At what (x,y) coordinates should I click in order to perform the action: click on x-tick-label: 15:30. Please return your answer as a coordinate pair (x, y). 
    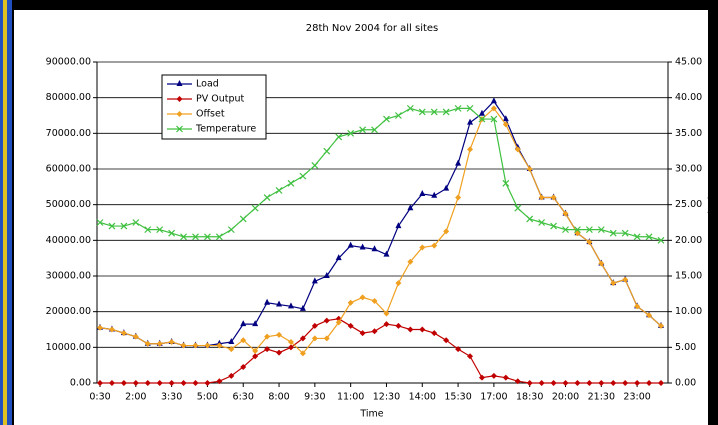
    Looking at the image, I should click on (457, 397).